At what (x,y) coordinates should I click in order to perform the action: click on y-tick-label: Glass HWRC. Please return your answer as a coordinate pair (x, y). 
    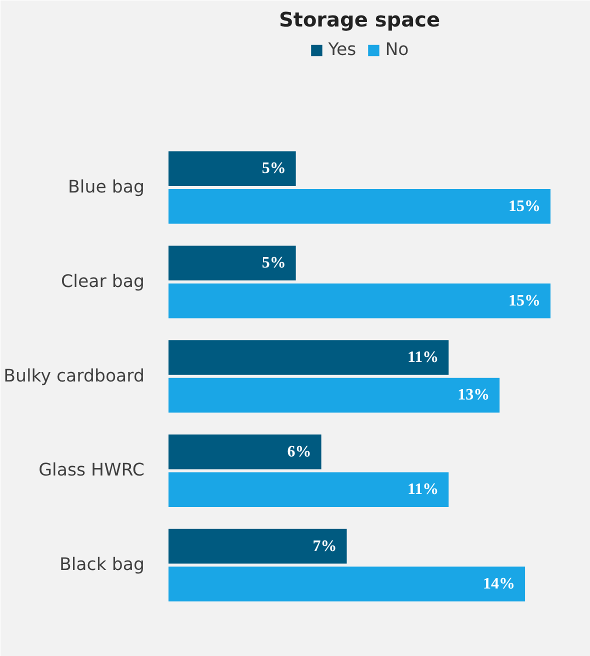
    Looking at the image, I should click on (91, 470).